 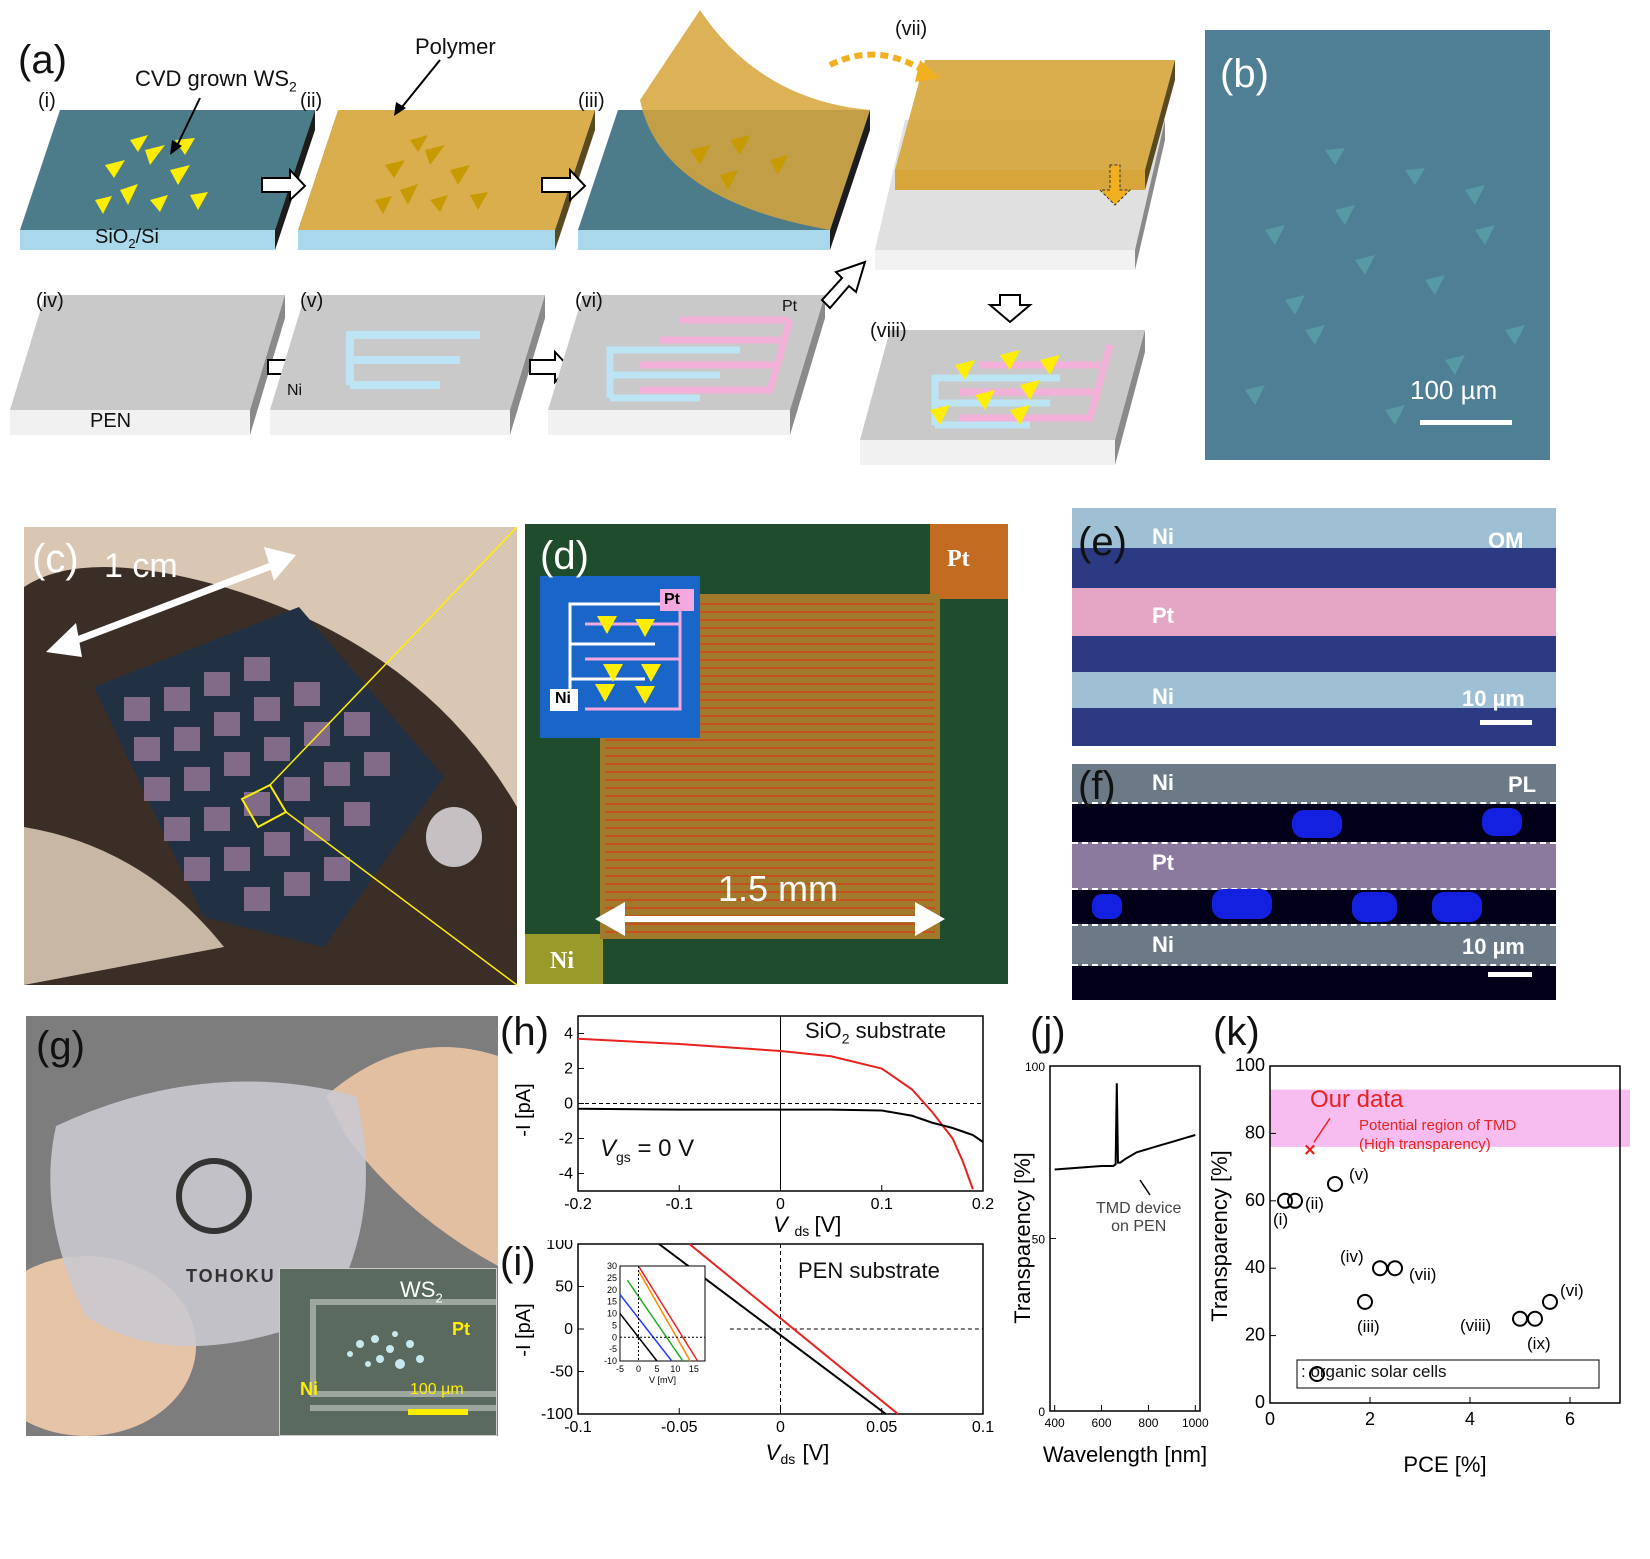 What do you see at coordinates (591, 101) in the screenshot?
I see `step-label: (iii)` at bounding box center [591, 101].